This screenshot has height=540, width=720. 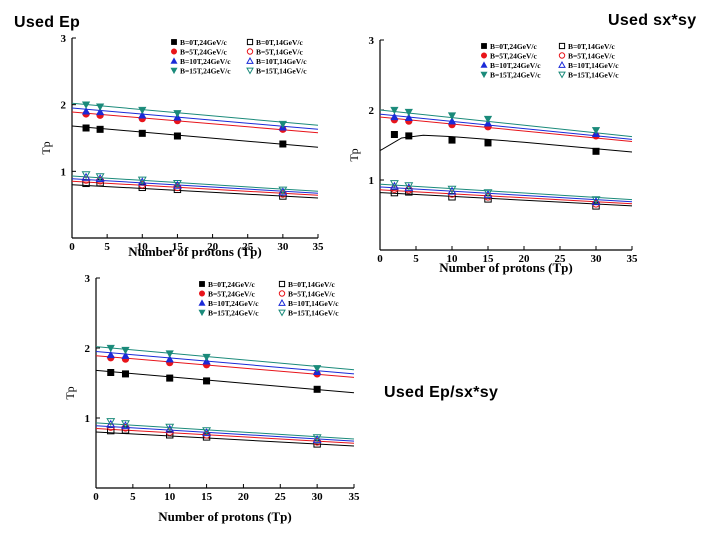 I want to click on y-tick-label: 3, so click(x=88, y=279).